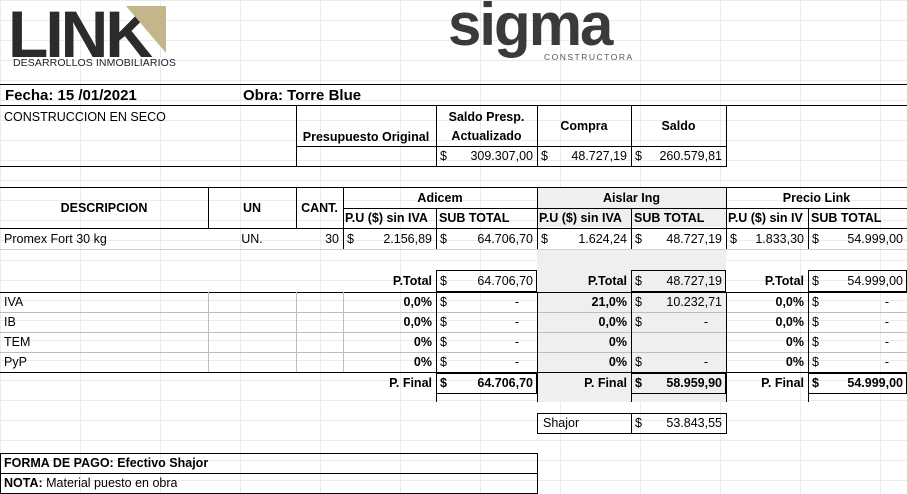 The image size is (907, 494). What do you see at coordinates (302, 95) in the screenshot?
I see `obra-label: Obra: Torre Blue` at bounding box center [302, 95].